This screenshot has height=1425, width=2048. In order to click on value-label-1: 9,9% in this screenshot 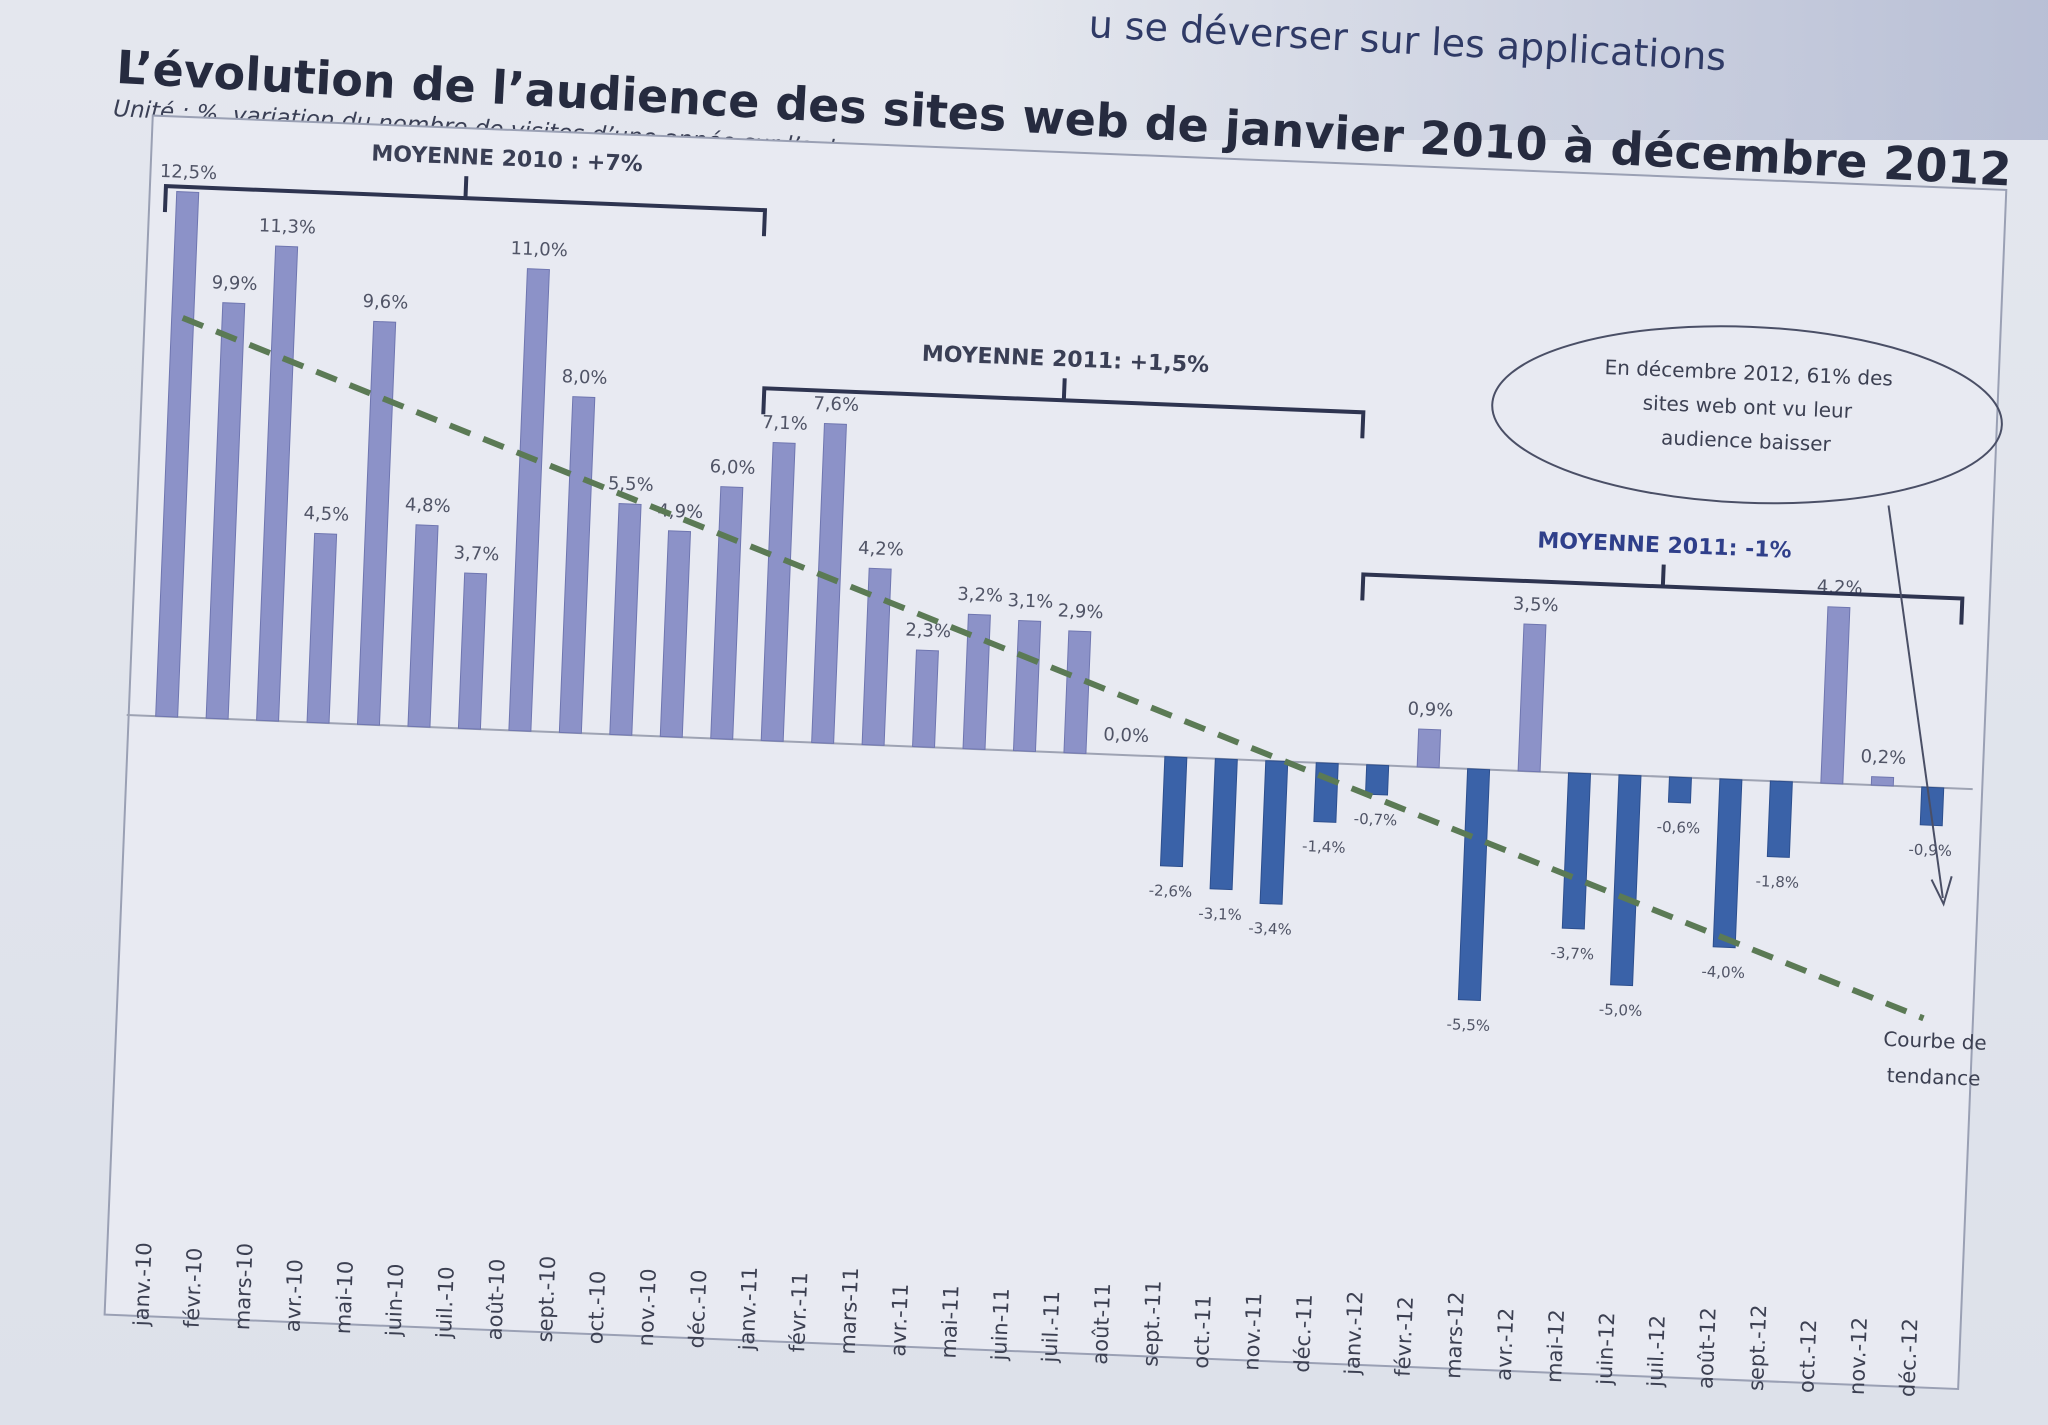, I will do `click(234, 283)`.